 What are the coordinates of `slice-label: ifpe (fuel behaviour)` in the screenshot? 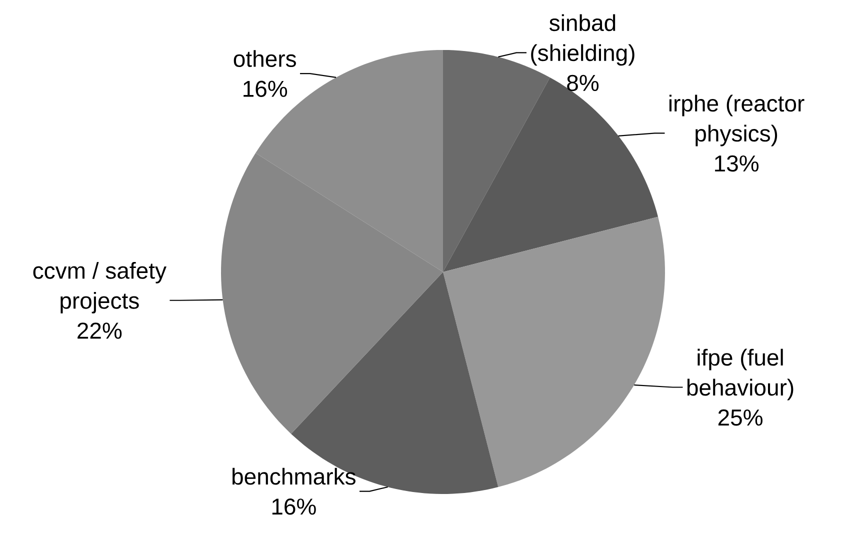 It's located at (740, 374).